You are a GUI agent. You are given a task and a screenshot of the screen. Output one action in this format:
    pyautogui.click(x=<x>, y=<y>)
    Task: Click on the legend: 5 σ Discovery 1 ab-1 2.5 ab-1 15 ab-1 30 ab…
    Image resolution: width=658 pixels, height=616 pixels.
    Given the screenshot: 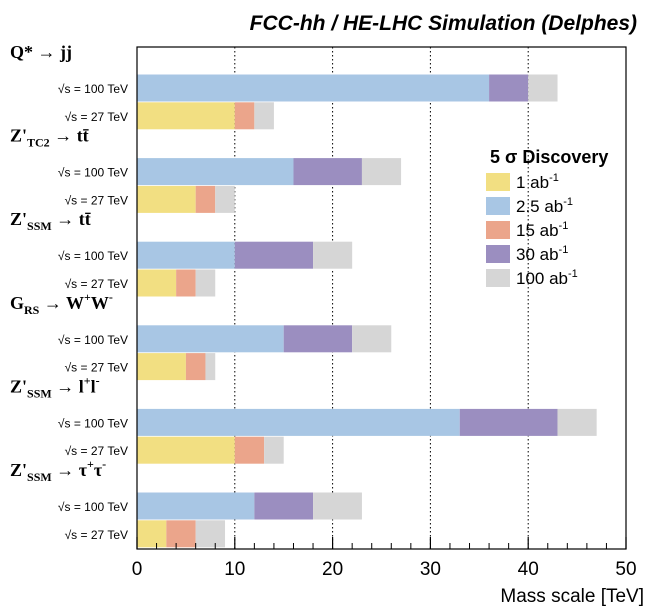 What is the action you would take?
    pyautogui.click(x=547, y=217)
    